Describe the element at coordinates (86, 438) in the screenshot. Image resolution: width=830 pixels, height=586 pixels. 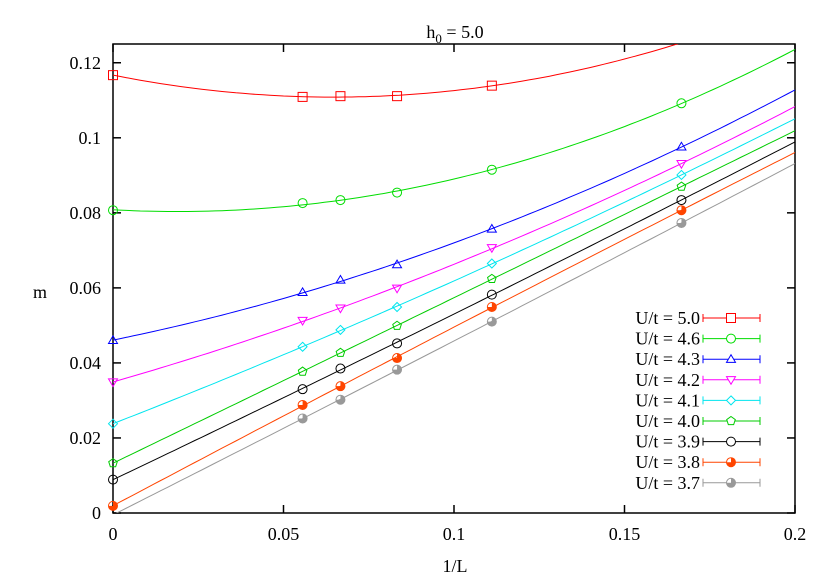
I see `y-tick-label: 0.02` at that location.